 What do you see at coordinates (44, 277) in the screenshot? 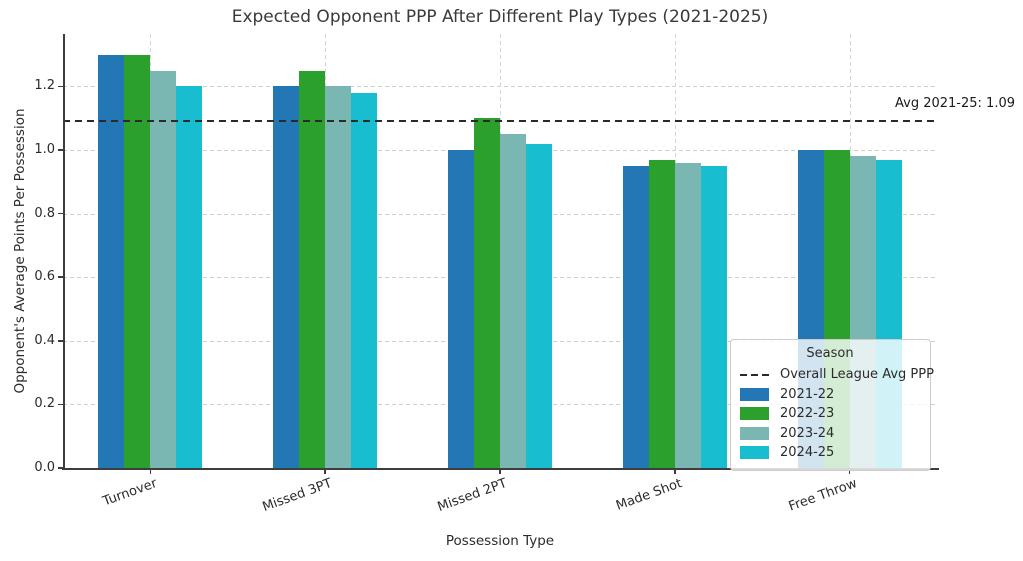
I see `y-tick-label: 0.6` at bounding box center [44, 277].